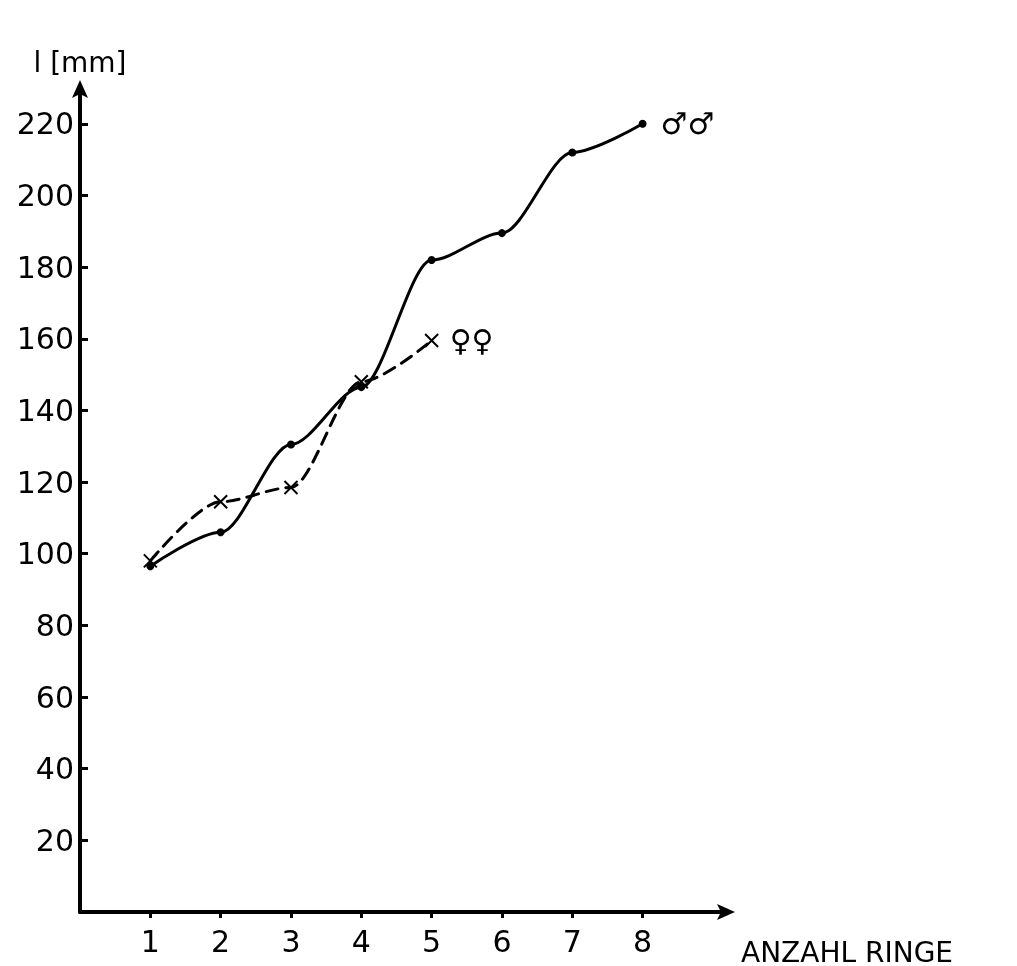 Image resolution: width=1017 pixels, height=966 pixels. What do you see at coordinates (45, 554) in the screenshot?
I see `y-tick-label: 100` at bounding box center [45, 554].